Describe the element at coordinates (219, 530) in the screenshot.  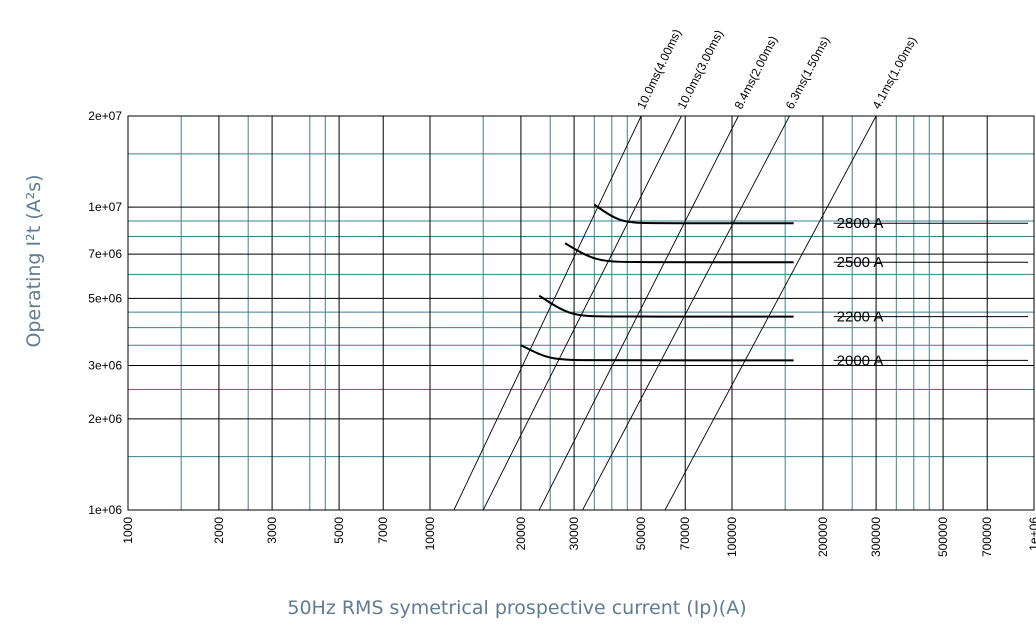
I see `x-tick-label: 2000` at that location.